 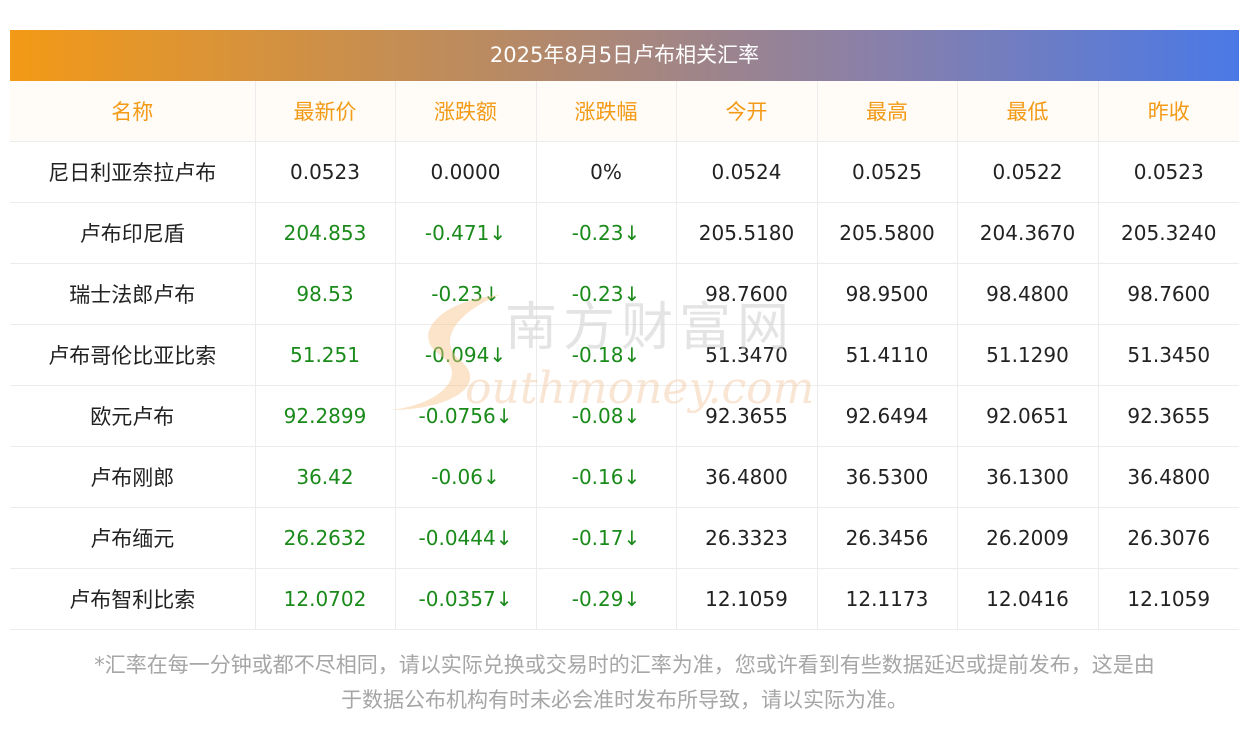 I want to click on cell-prev-close: 205.3240, so click(x=1168, y=233).